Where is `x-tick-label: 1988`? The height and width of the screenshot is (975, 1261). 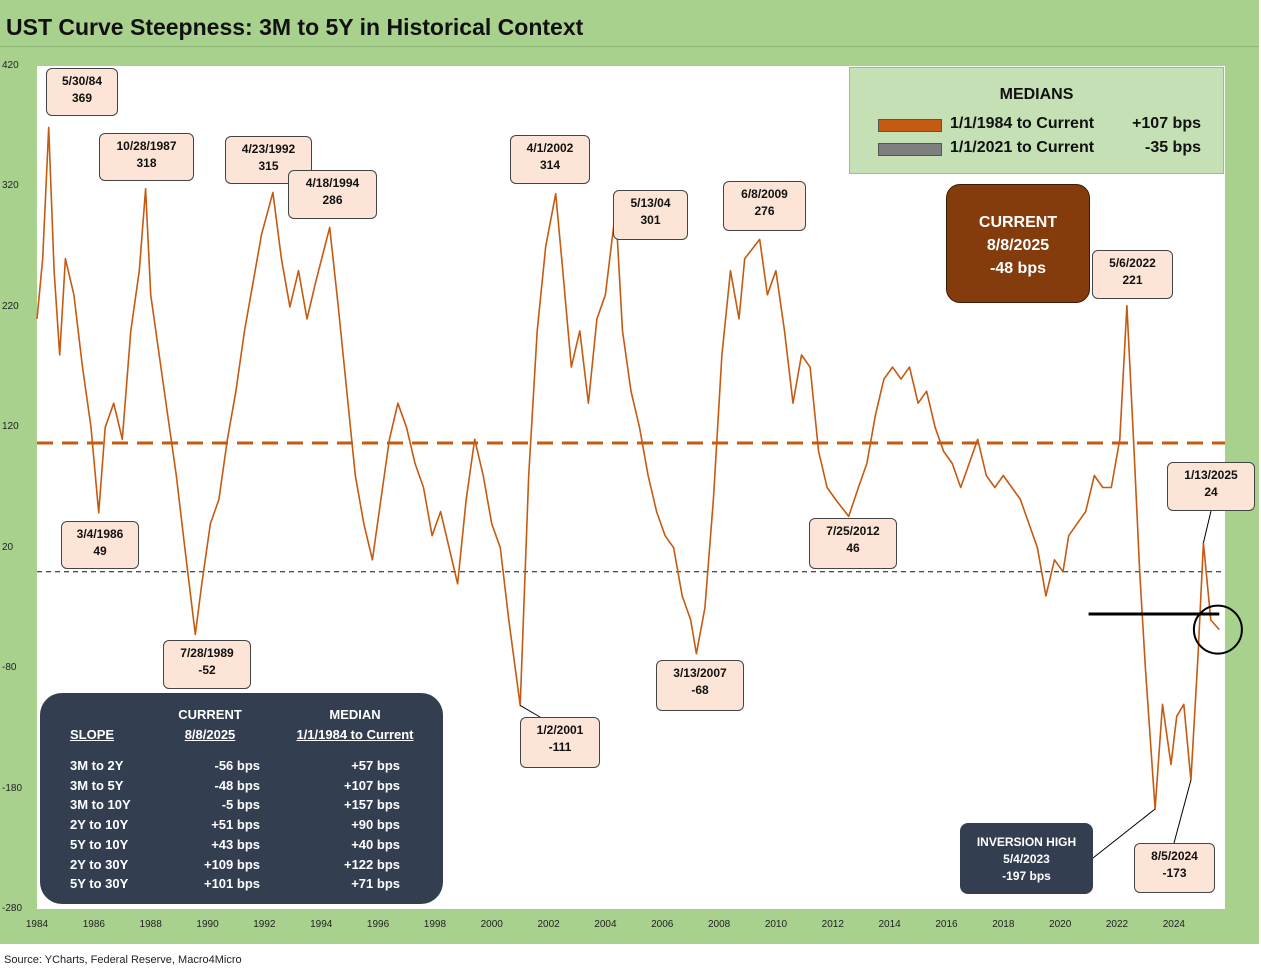 x-tick-label: 1988 is located at coordinates (150, 924).